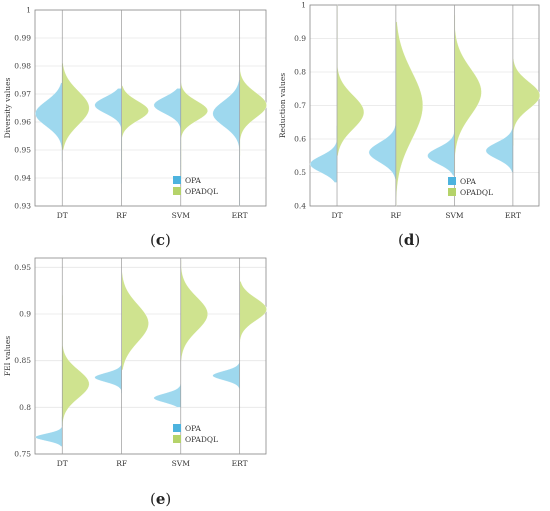  I want to click on panel-label-e-letter: e, so click(160, 499).